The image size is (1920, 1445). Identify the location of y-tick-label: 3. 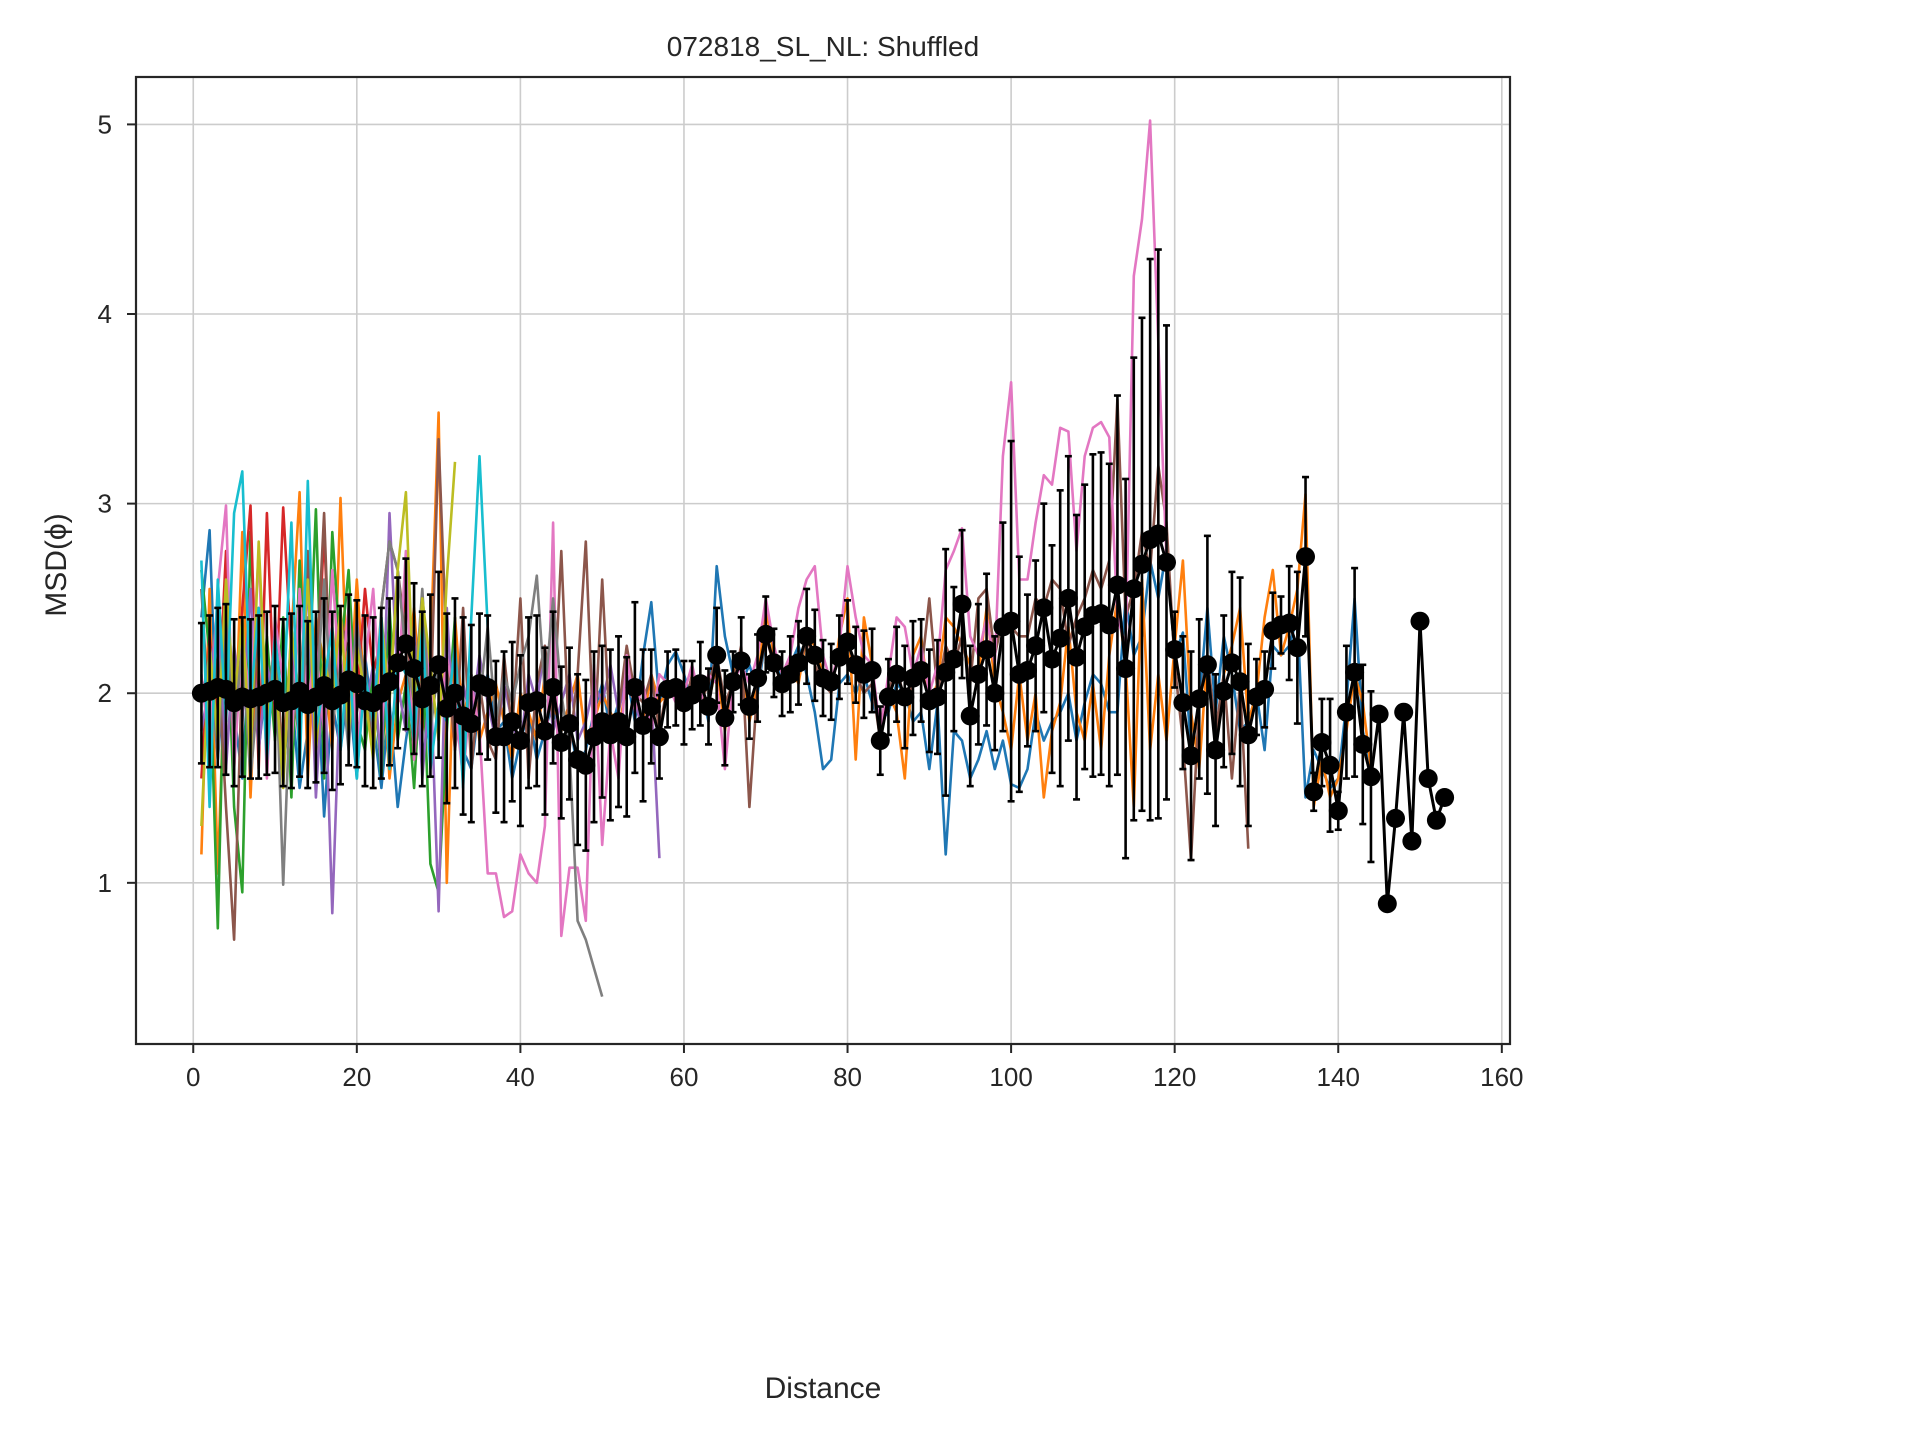
(105, 504).